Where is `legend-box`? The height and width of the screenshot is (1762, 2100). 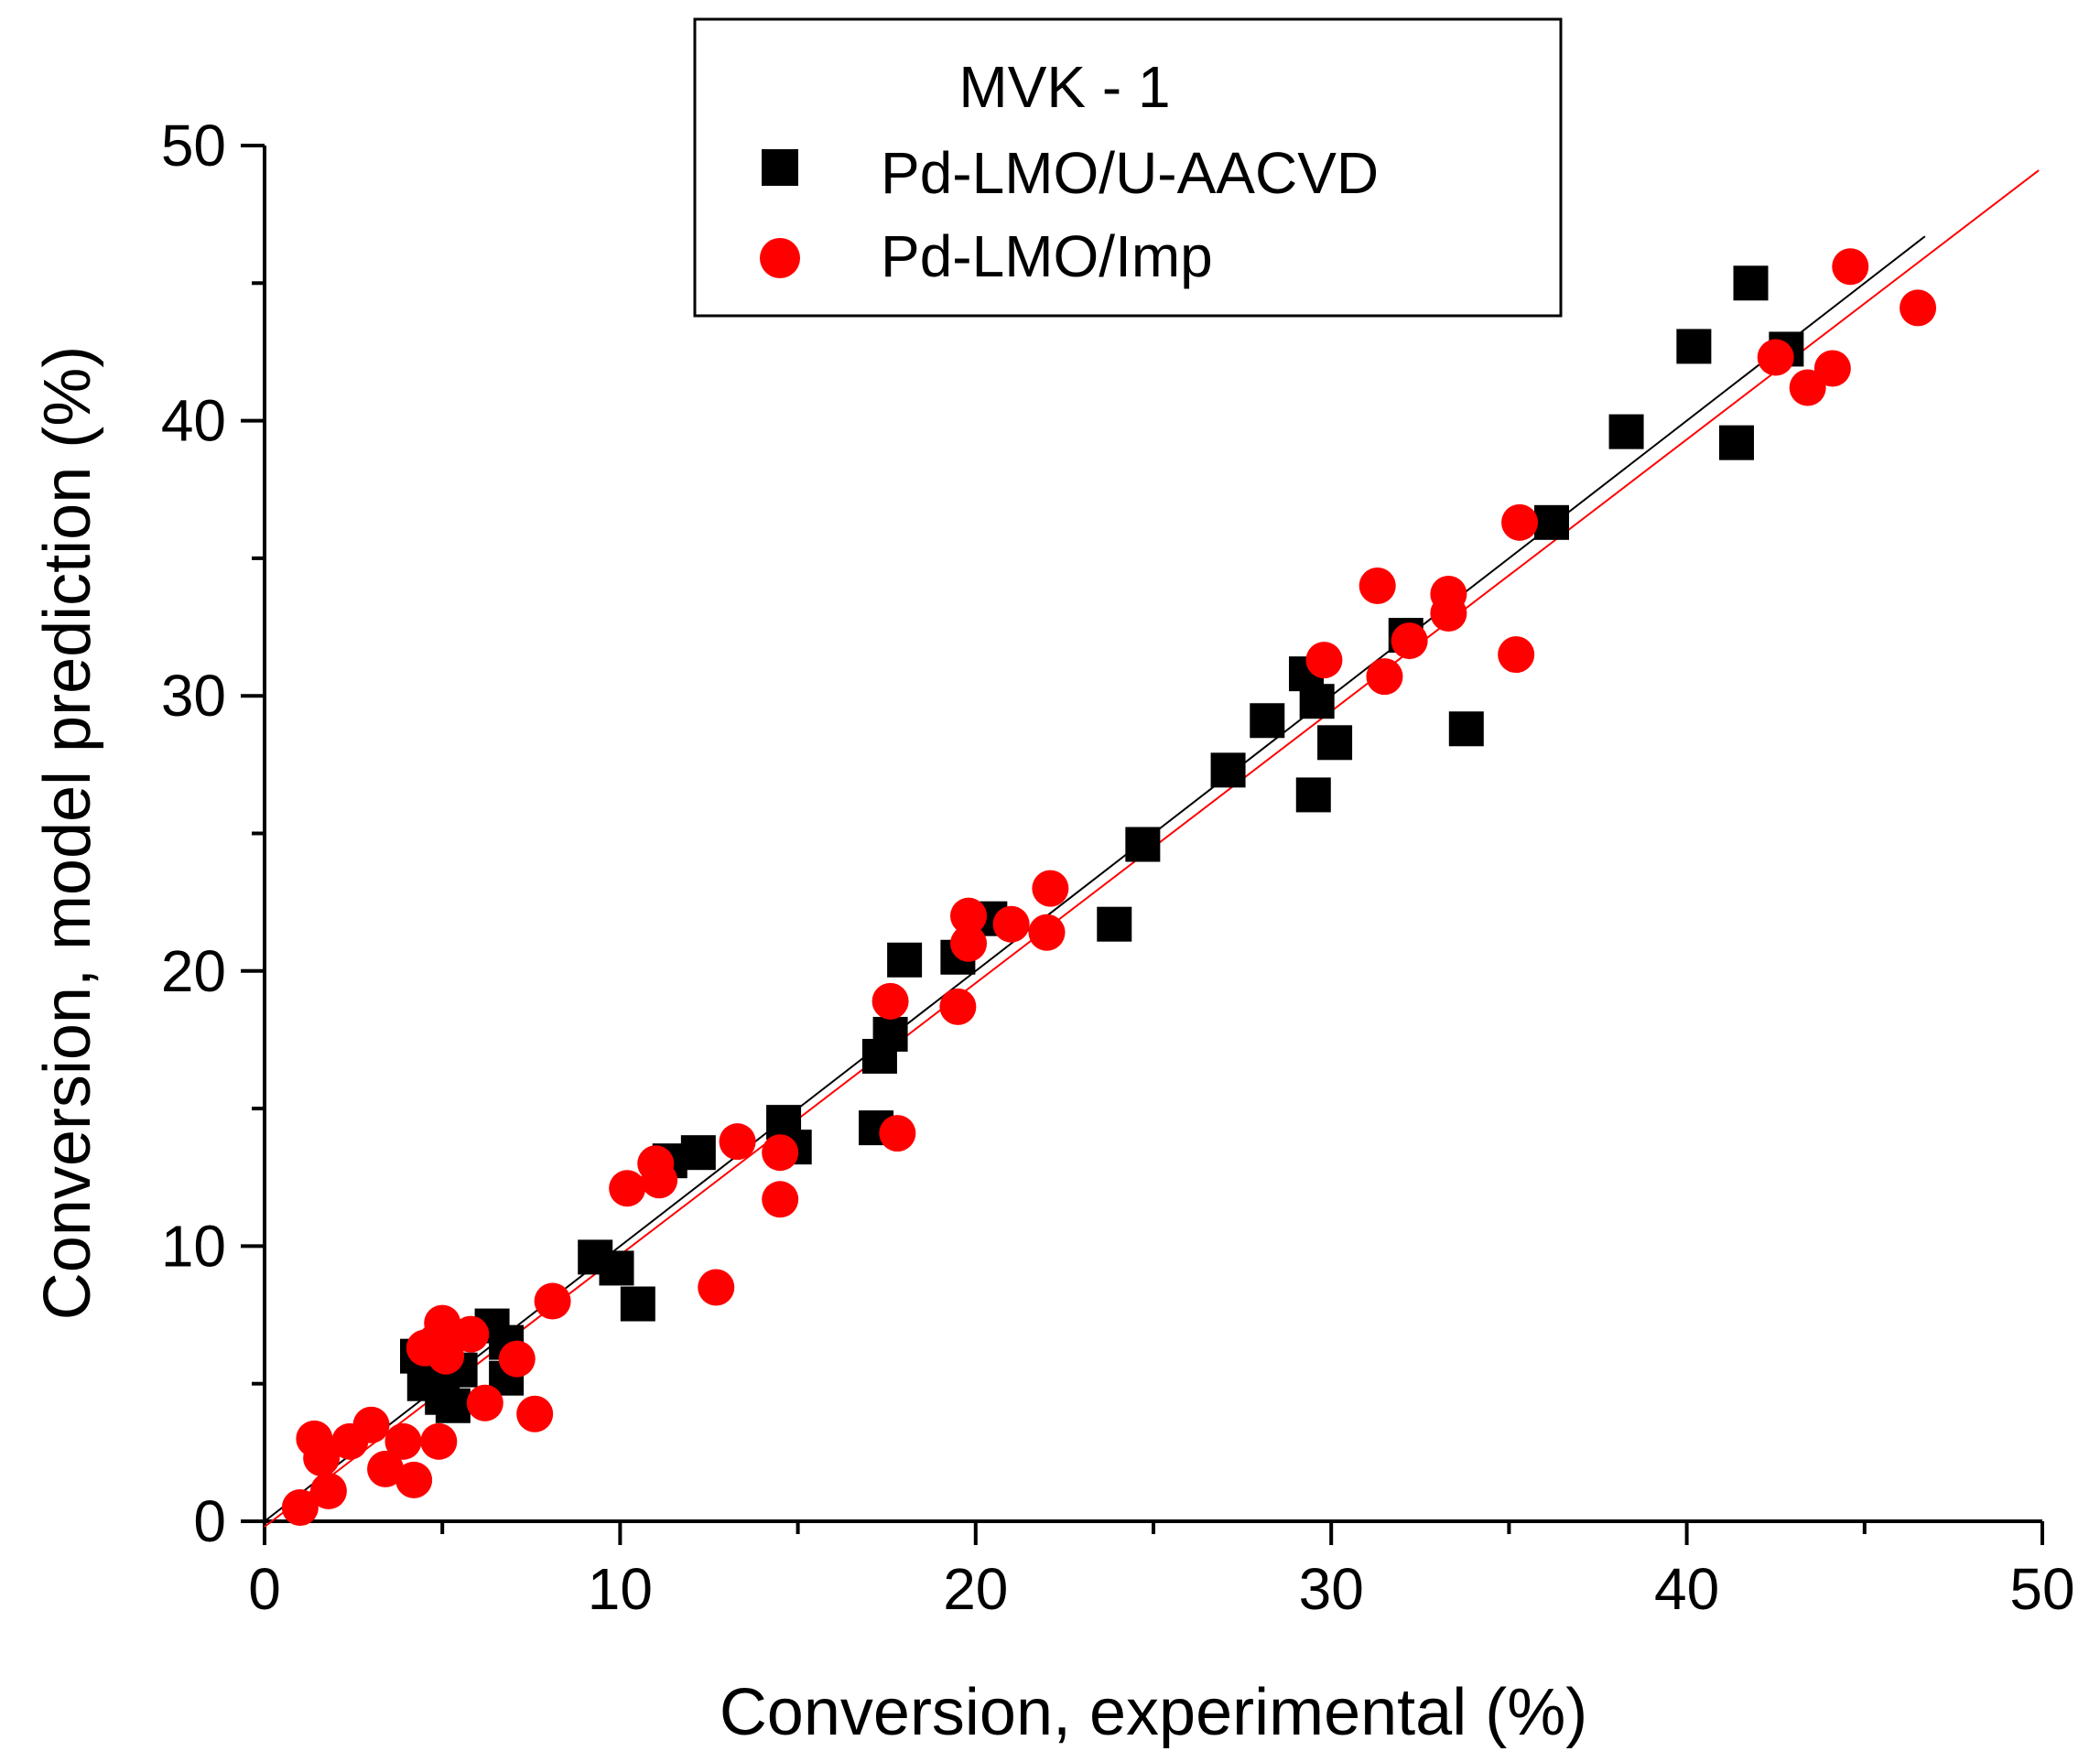 legend-box is located at coordinates (1128, 167).